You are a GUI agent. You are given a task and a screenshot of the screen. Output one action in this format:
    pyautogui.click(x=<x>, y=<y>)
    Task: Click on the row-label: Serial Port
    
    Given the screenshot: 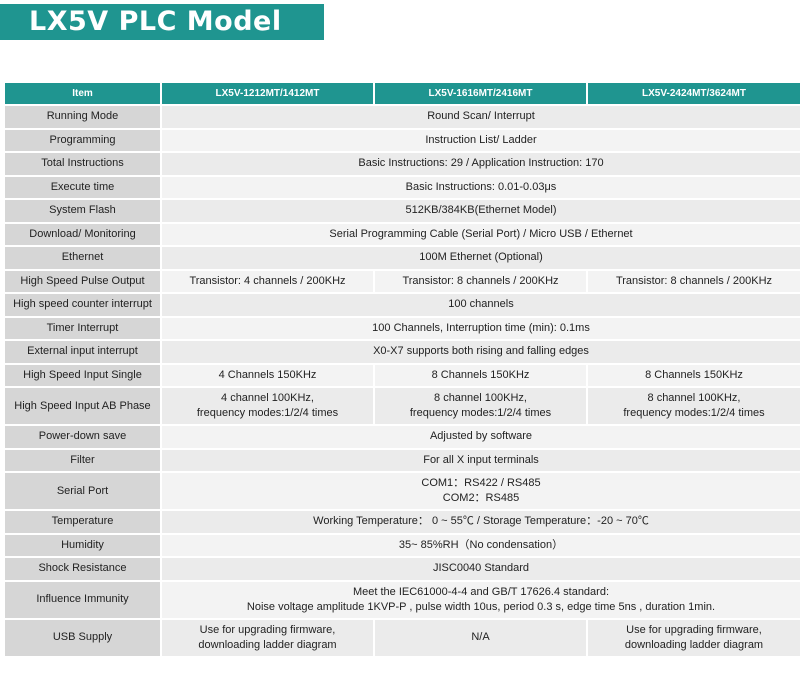 What is the action you would take?
    pyautogui.click(x=82, y=491)
    